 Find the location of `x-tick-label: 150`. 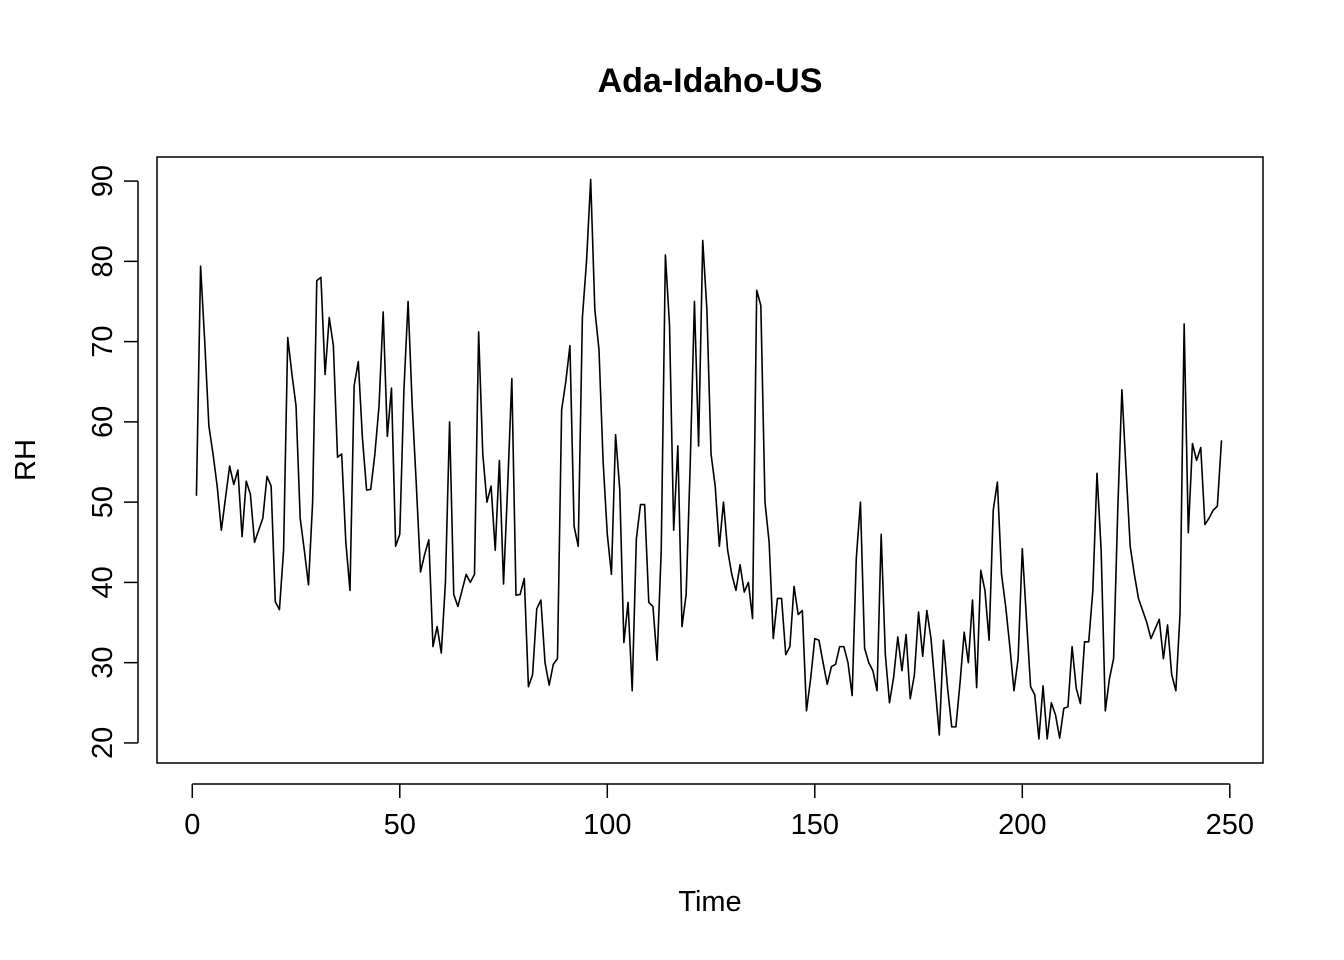

x-tick-label: 150 is located at coordinates (815, 825).